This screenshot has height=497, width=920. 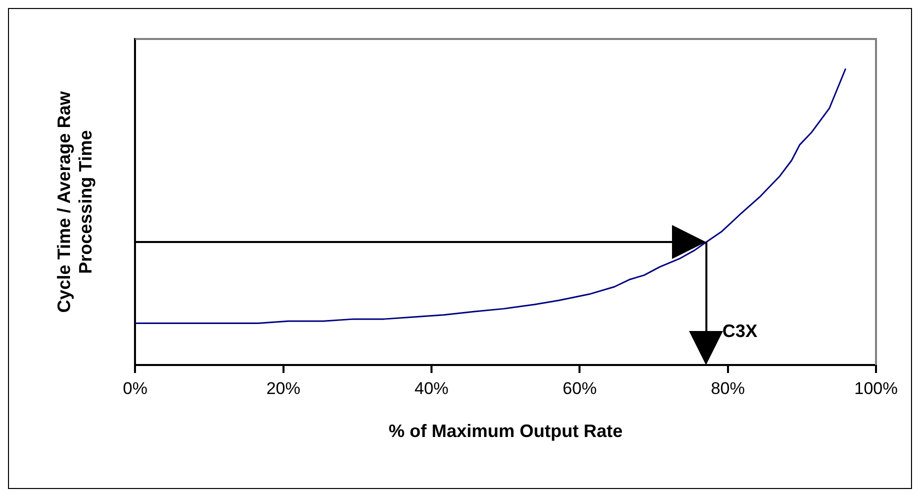 I want to click on y-axis-title: Cycle Time / Average Raw Processing Time, so click(x=75, y=201).